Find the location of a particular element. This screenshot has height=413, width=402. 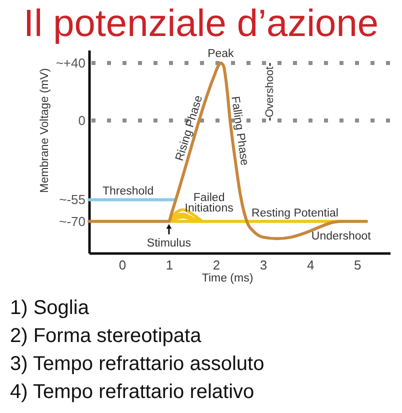

annotation: Stimulus is located at coordinates (169, 243).